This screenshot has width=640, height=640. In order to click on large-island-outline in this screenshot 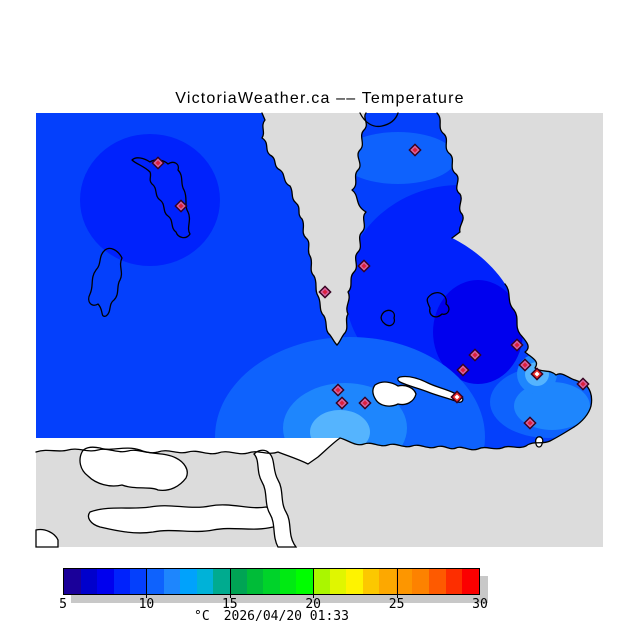, I will do `click(161, 198)`.